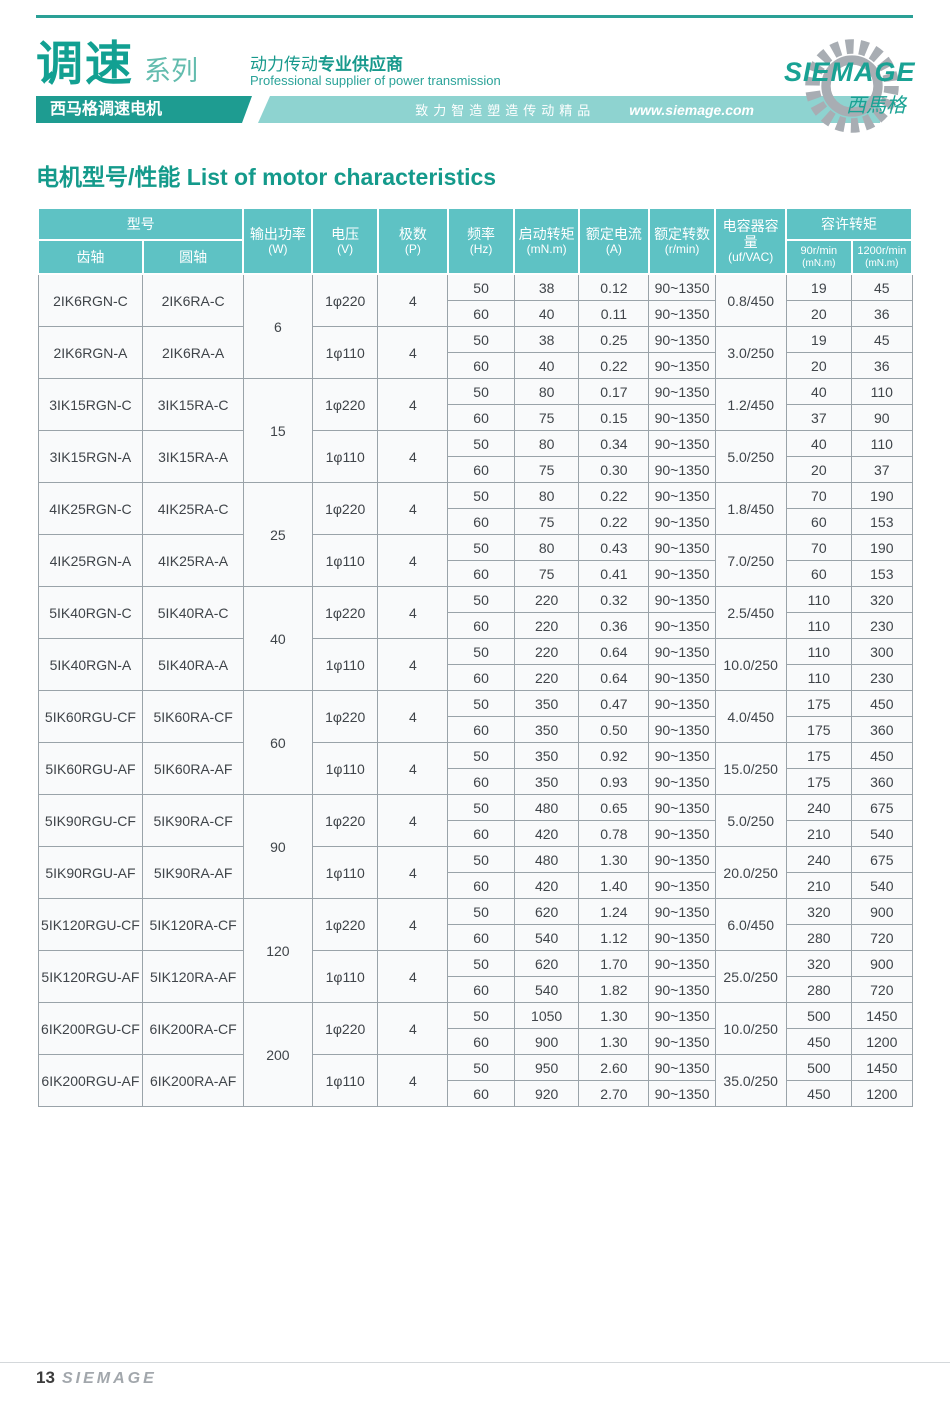 Image resolution: width=950 pixels, height=1404 pixels. I want to click on model-gear-shaft-cell: 5IK40RGN-A, so click(90, 664).